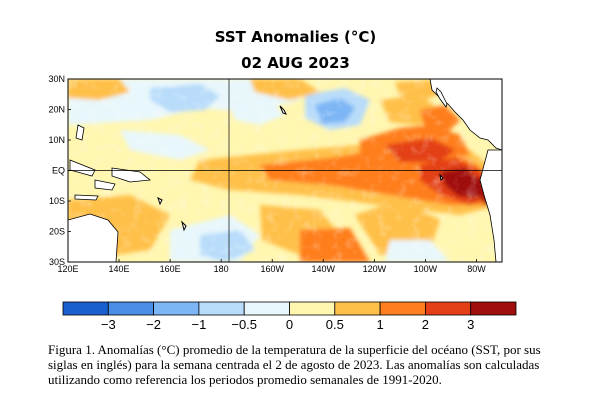 Image resolution: width=591 pixels, height=415 pixels. What do you see at coordinates (295, 63) in the screenshot?
I see `chart-date: 02 AUG 2023` at bounding box center [295, 63].